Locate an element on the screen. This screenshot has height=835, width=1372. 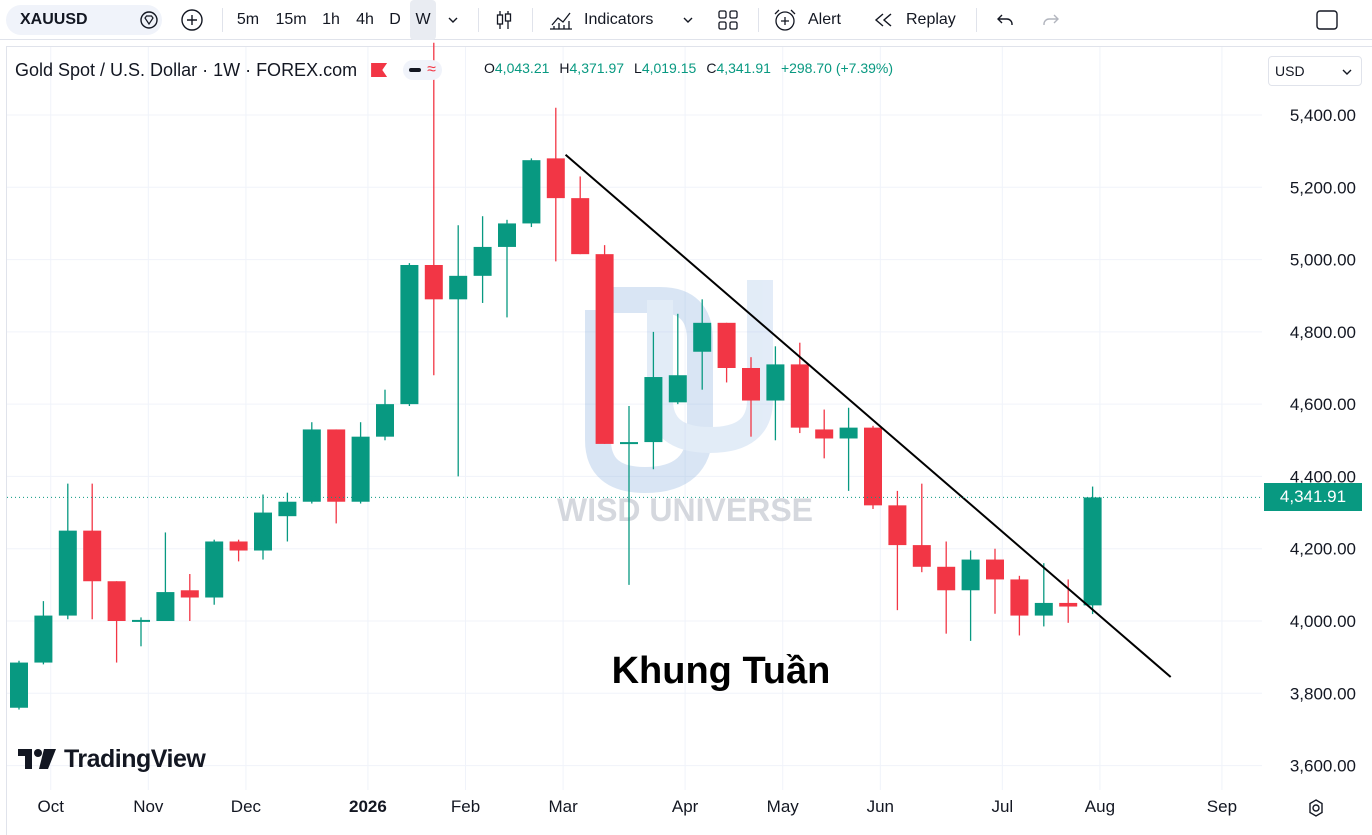
time-axis: Oct Nov Dec 2026 Feb Mar Apr May Jun Jul Aug Sep is located at coordinates (637, 806).